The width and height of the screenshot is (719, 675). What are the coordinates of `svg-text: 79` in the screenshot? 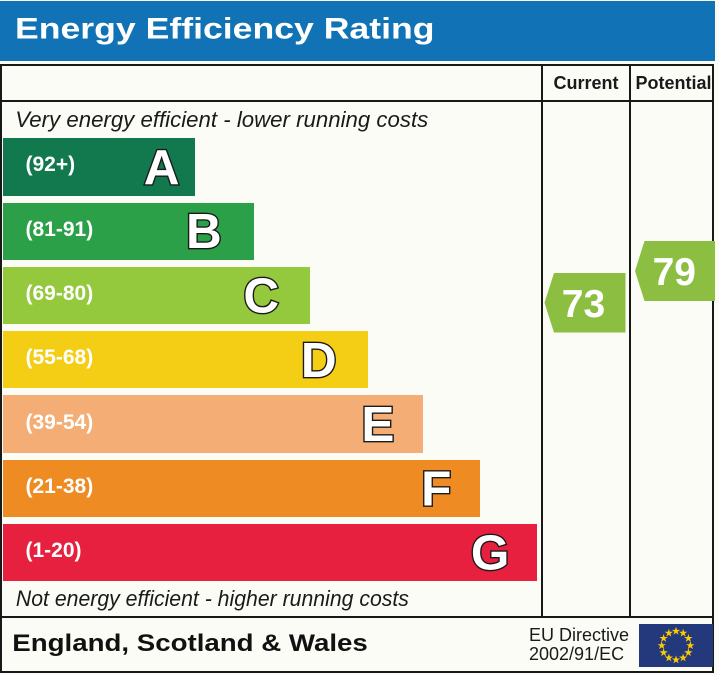 It's located at (674, 272).